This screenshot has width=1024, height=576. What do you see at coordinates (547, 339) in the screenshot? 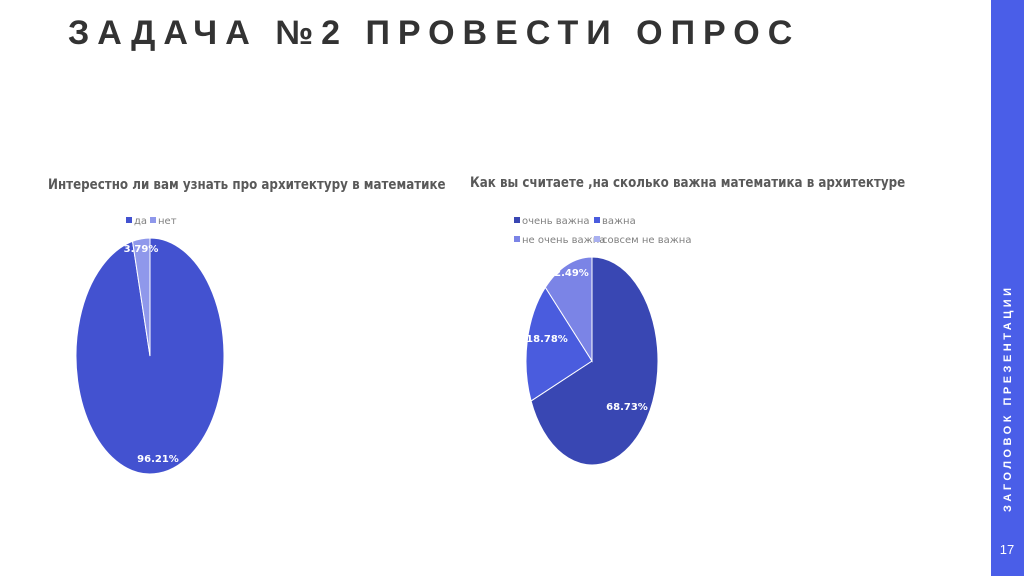
I see `chart-2-data-label-1: 18.78%` at bounding box center [547, 339].